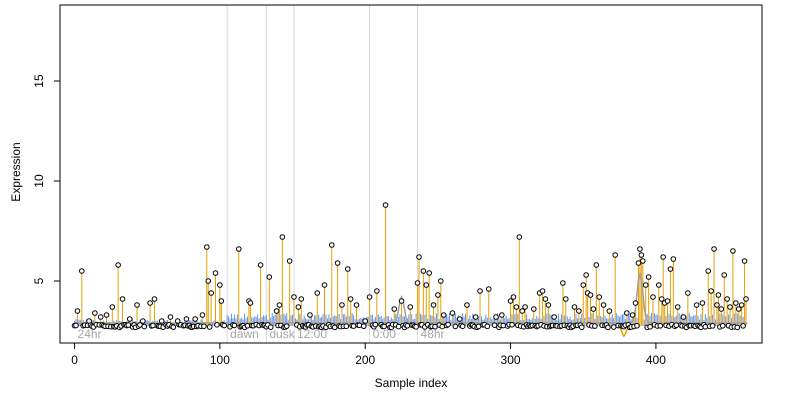 The height and width of the screenshot is (400, 800). Describe the element at coordinates (385, 334) in the screenshot. I see `region-label-0:00: 0:00` at that location.